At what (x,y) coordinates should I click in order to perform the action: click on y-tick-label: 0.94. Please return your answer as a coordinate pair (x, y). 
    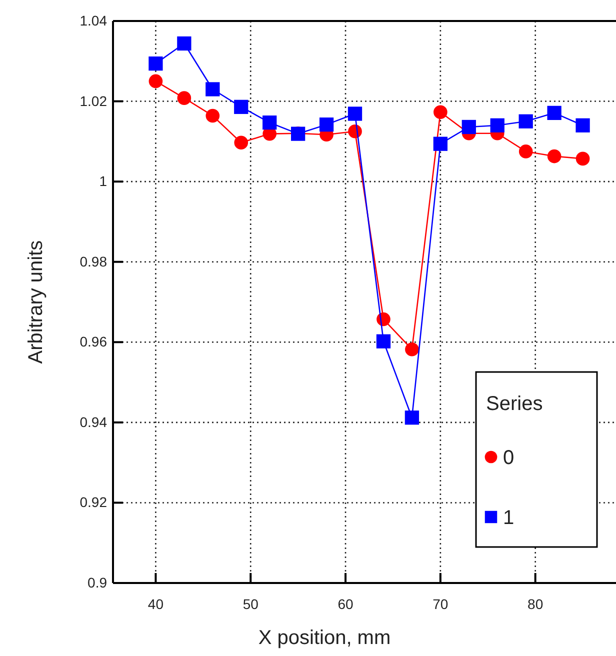
    Looking at the image, I should click on (94, 422).